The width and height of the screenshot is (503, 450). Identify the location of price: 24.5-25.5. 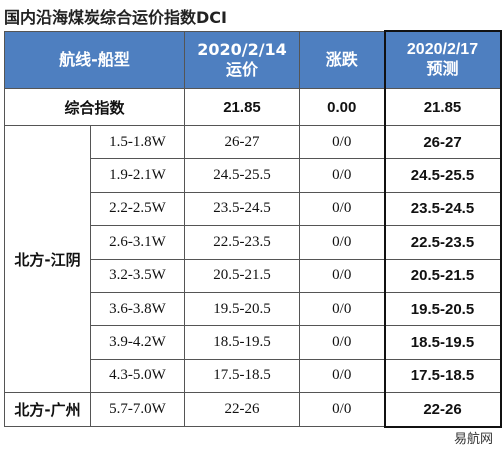
(242, 175).